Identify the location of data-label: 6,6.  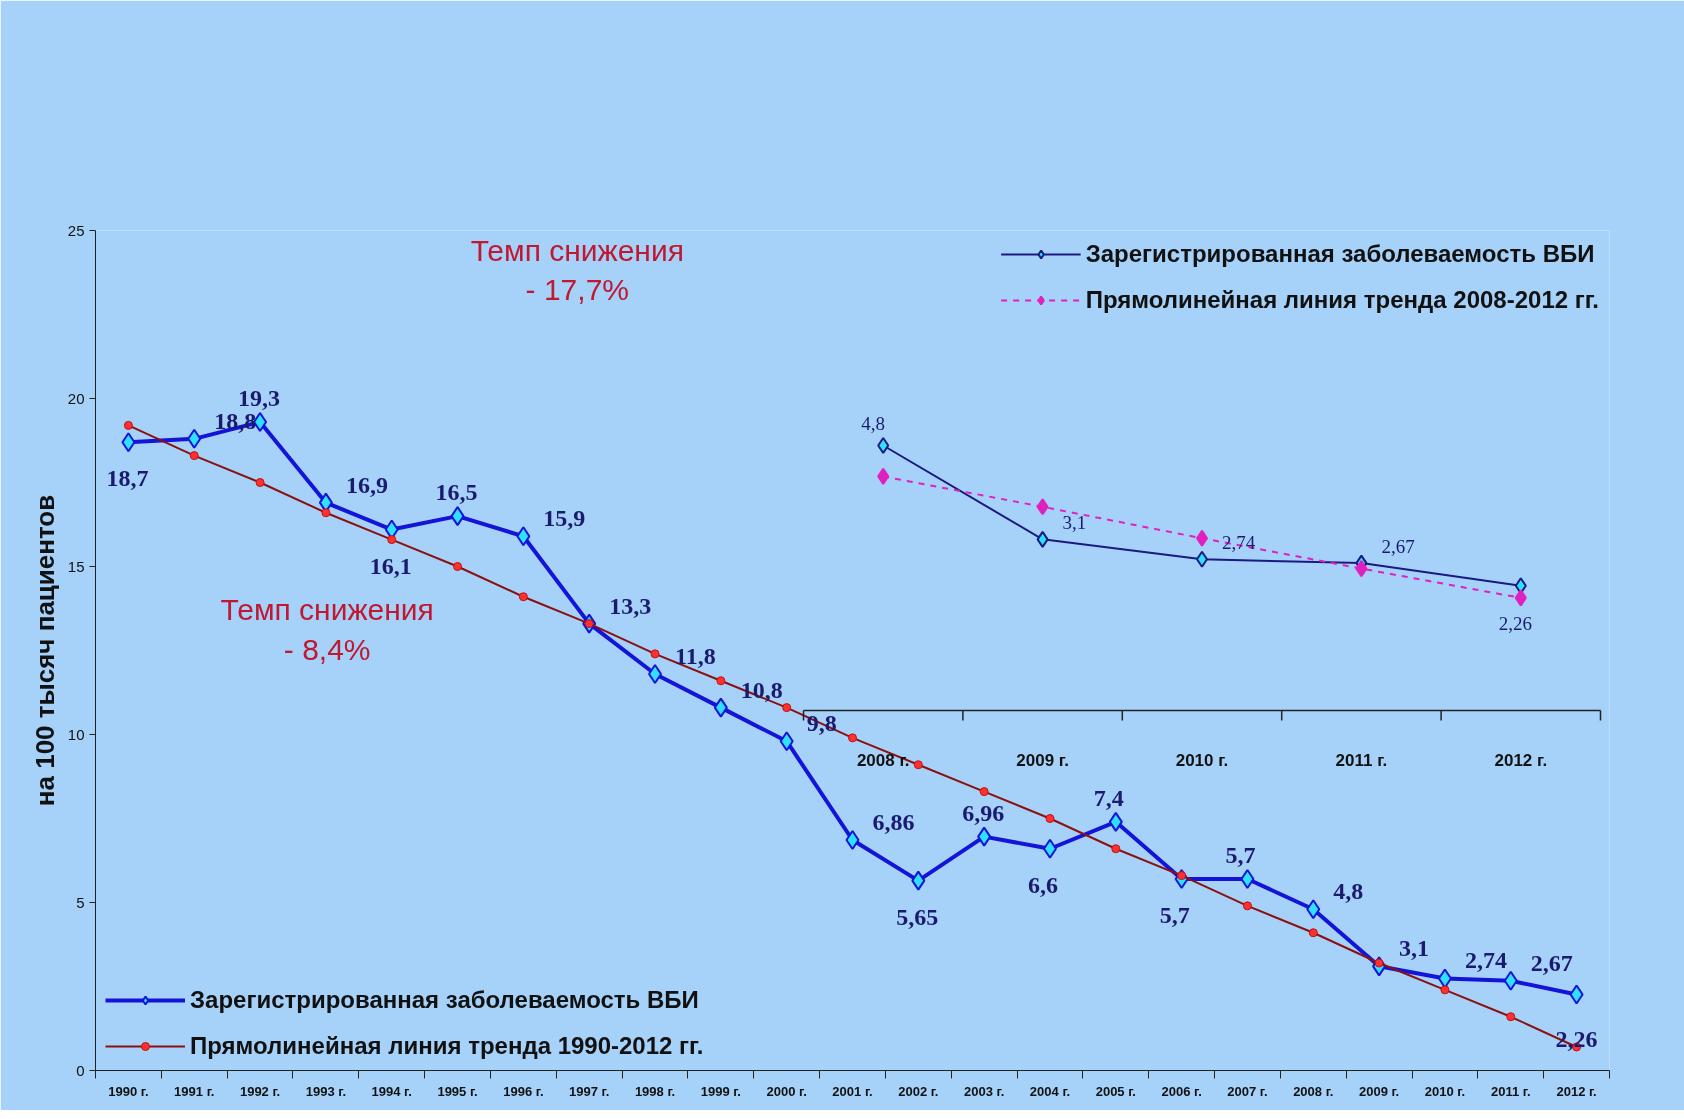
(1042, 884).